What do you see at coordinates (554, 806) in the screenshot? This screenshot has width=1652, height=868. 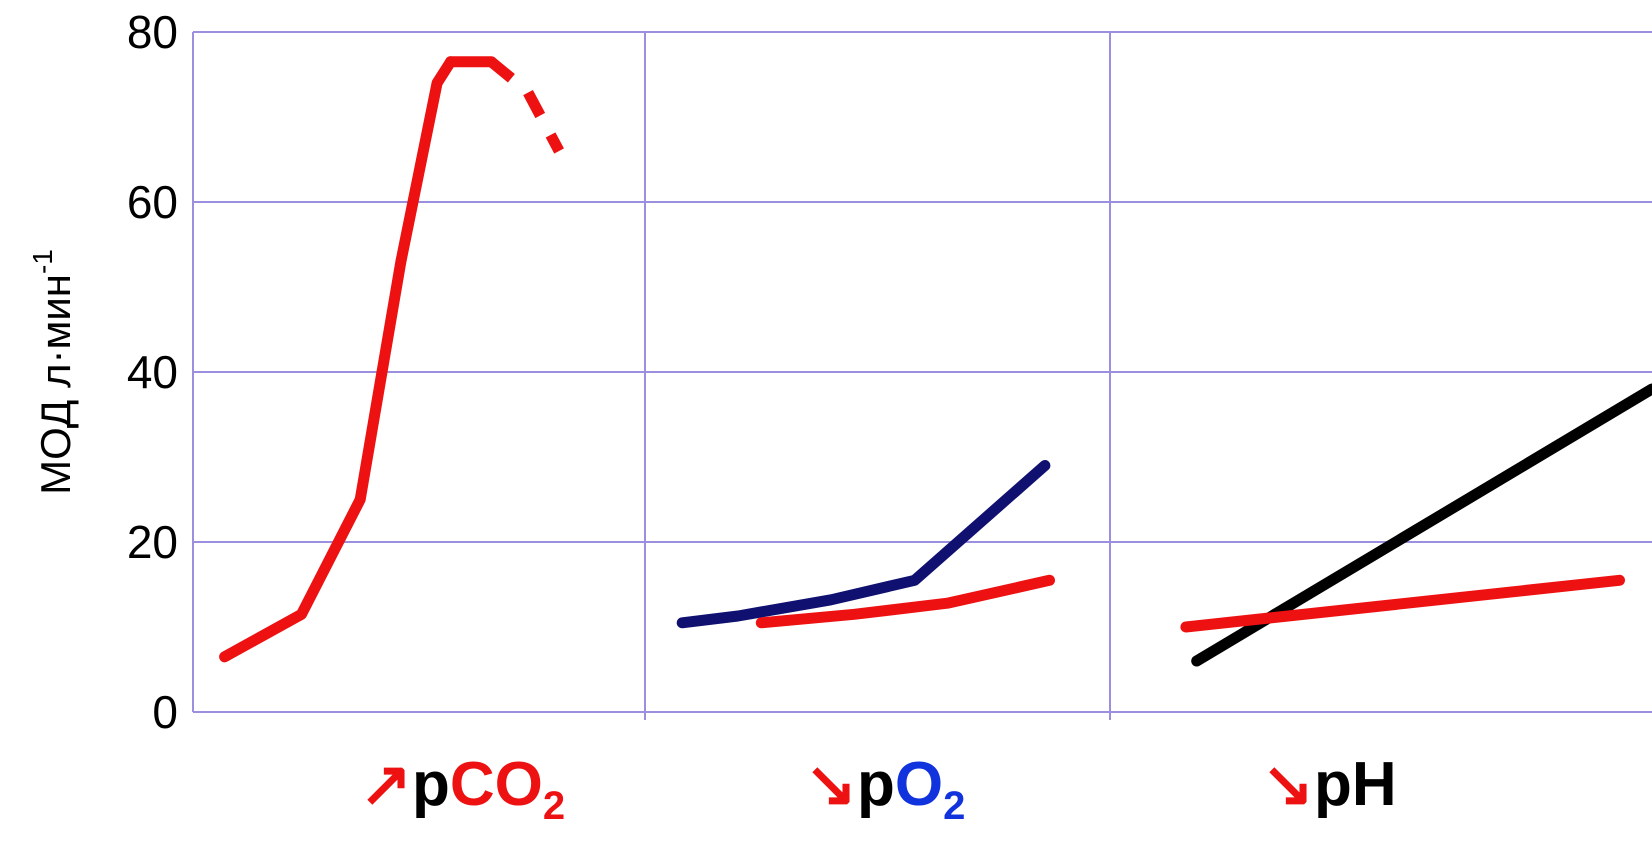 I see `panel-label-1-part-4: 2` at bounding box center [554, 806].